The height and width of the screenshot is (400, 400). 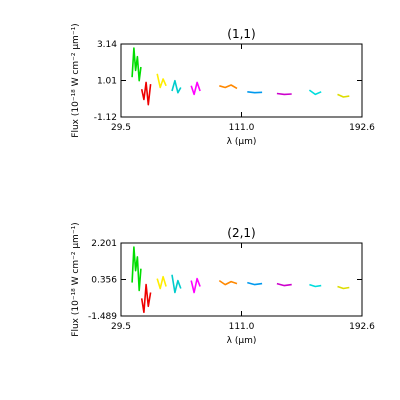 I want to click on y-tick-label: 3.14, so click(x=107, y=45).